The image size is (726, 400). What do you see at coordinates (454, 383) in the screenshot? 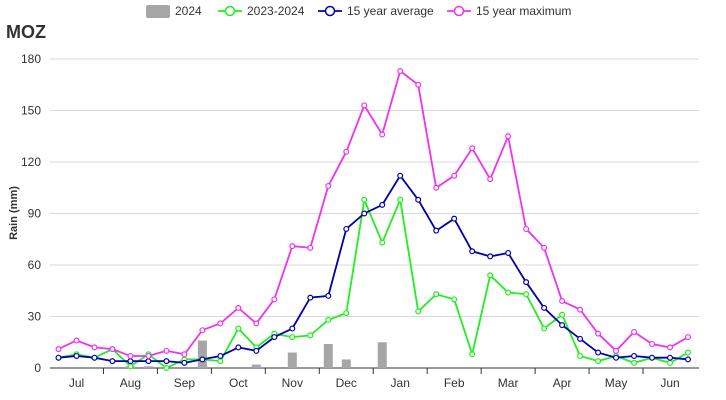
I see `x-tick-label: Feb` at bounding box center [454, 383].